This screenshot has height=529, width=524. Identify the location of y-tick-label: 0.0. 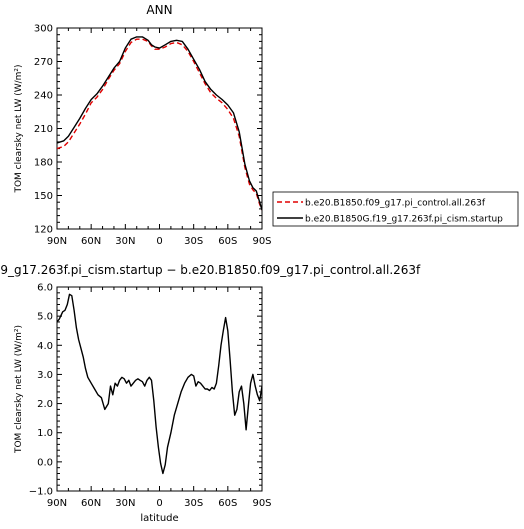
(45, 462).